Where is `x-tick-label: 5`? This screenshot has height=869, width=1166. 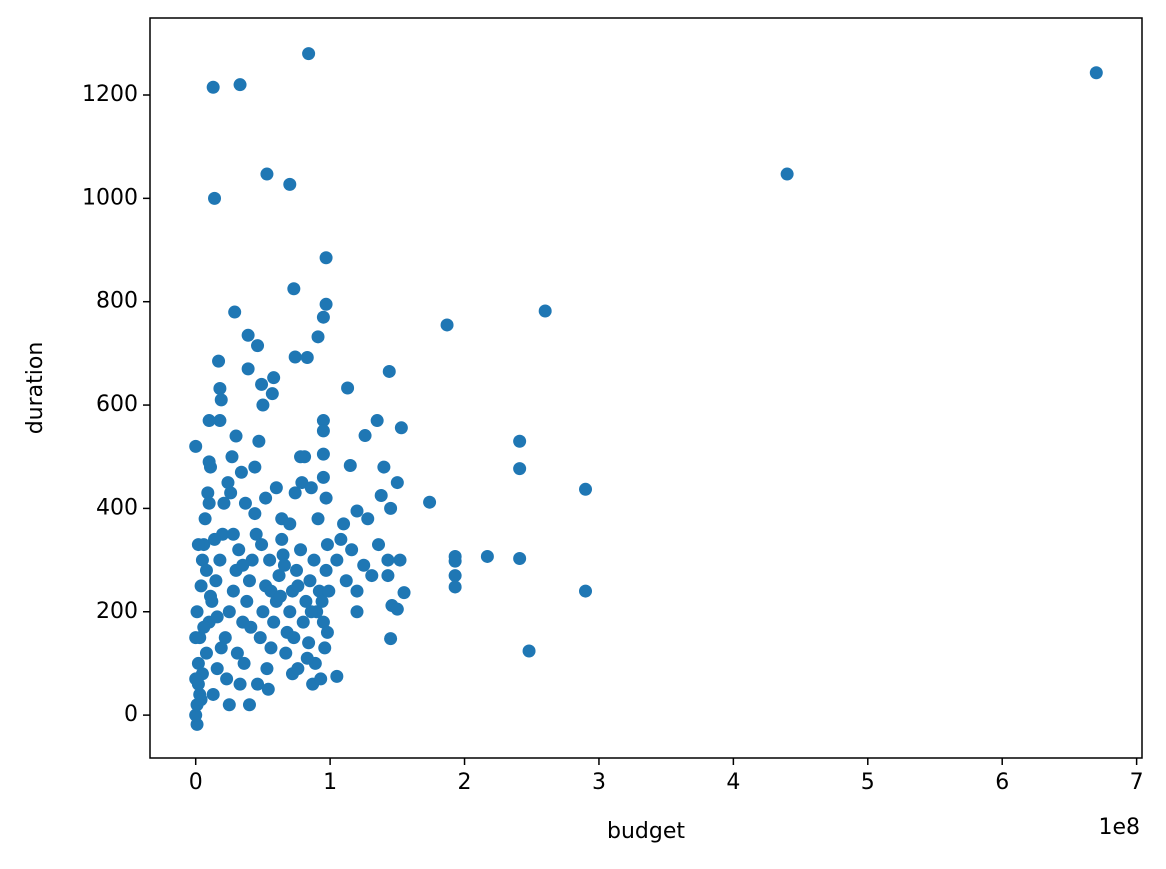
x-tick-label: 5 is located at coordinates (868, 782).